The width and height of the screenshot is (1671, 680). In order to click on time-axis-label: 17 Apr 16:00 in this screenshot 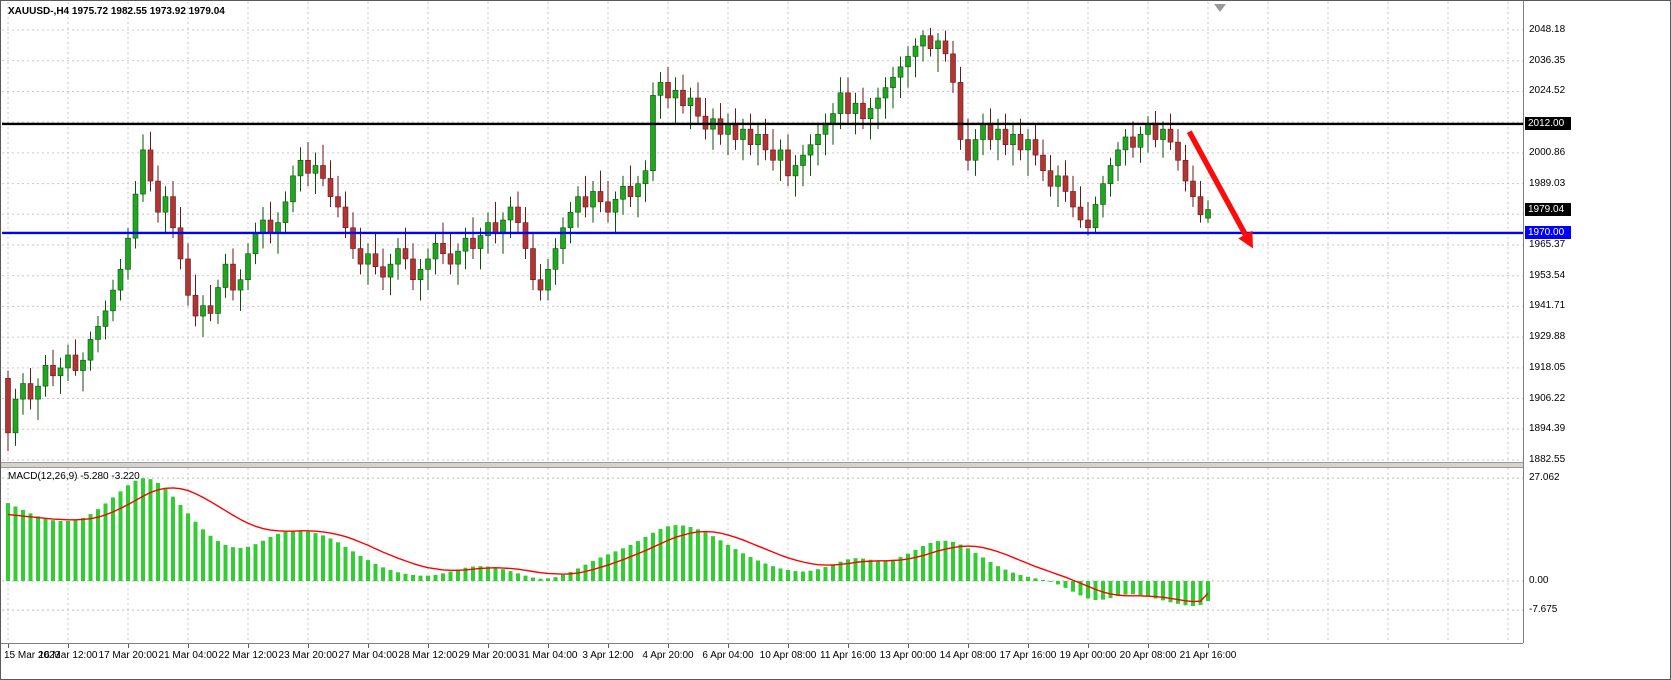, I will do `click(1028, 655)`.